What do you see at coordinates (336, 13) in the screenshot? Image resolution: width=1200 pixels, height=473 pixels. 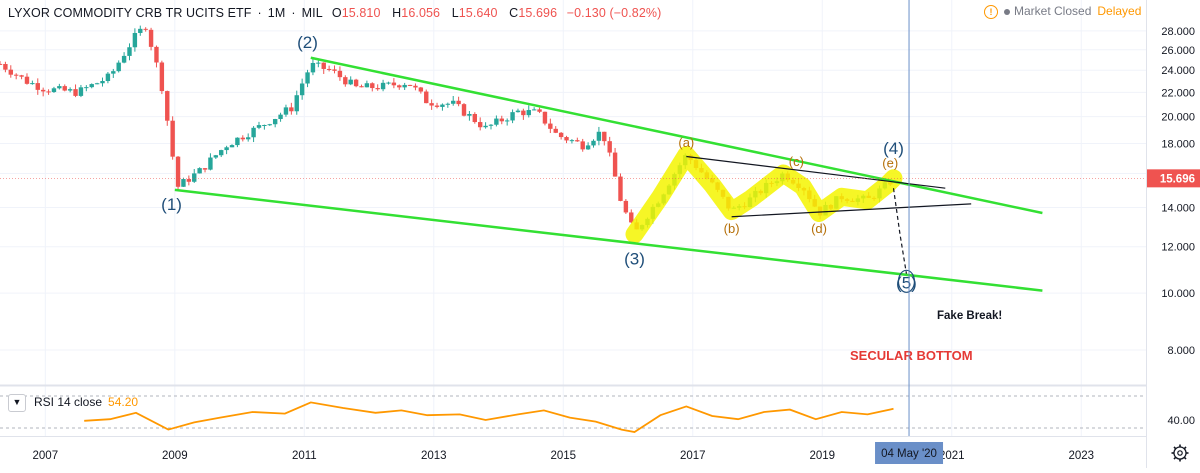 I see `open-label: O` at bounding box center [336, 13].